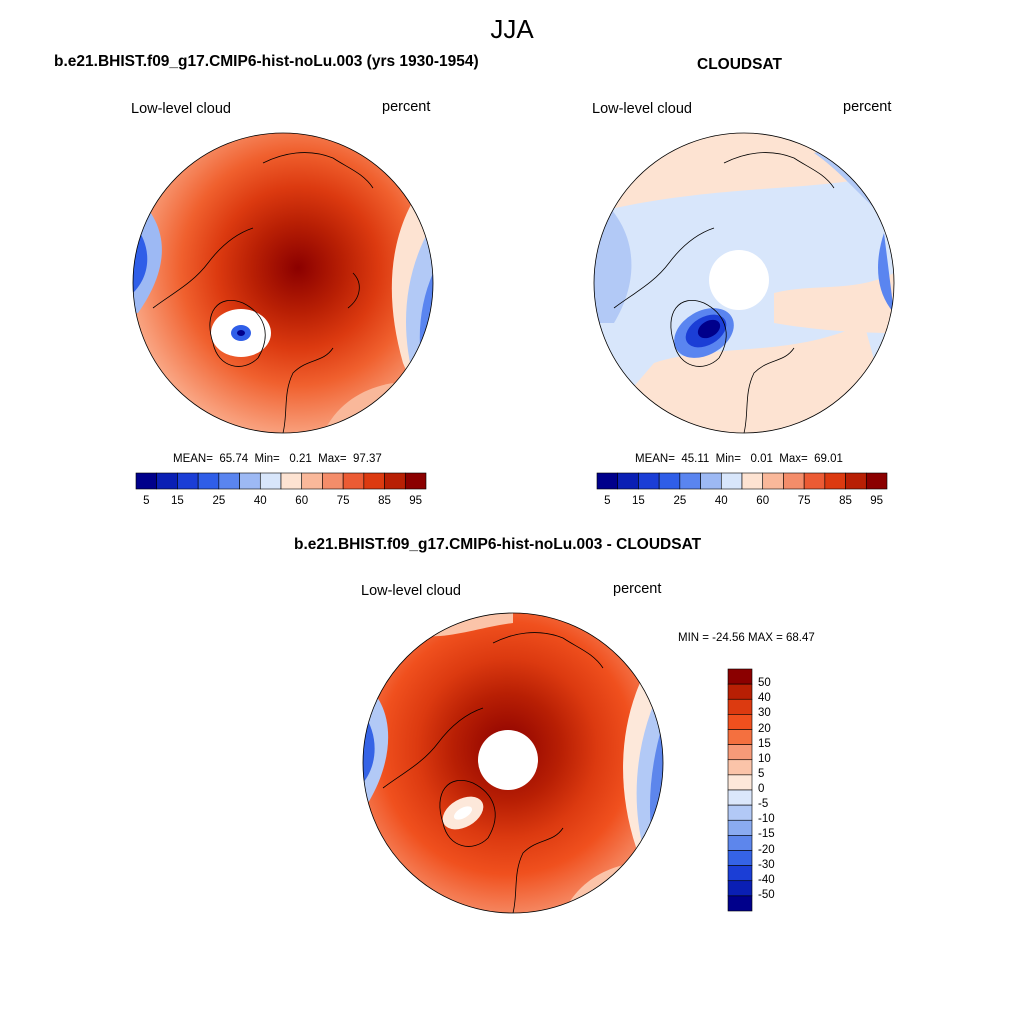 The width and height of the screenshot is (1024, 1024). Describe the element at coordinates (742, 502) in the screenshot. I see `obs-colorbar-ticks: 5 15 25 40 60 75 85 95` at that location.